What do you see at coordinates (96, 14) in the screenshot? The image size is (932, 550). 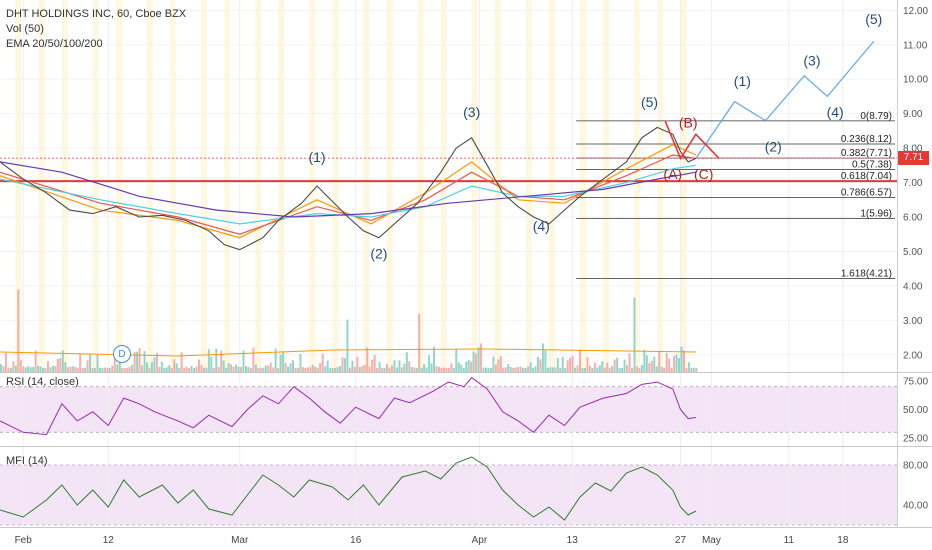 I see `symbol-title: DHT HOLDINGS INC, 60, Cboe BZX` at bounding box center [96, 14].